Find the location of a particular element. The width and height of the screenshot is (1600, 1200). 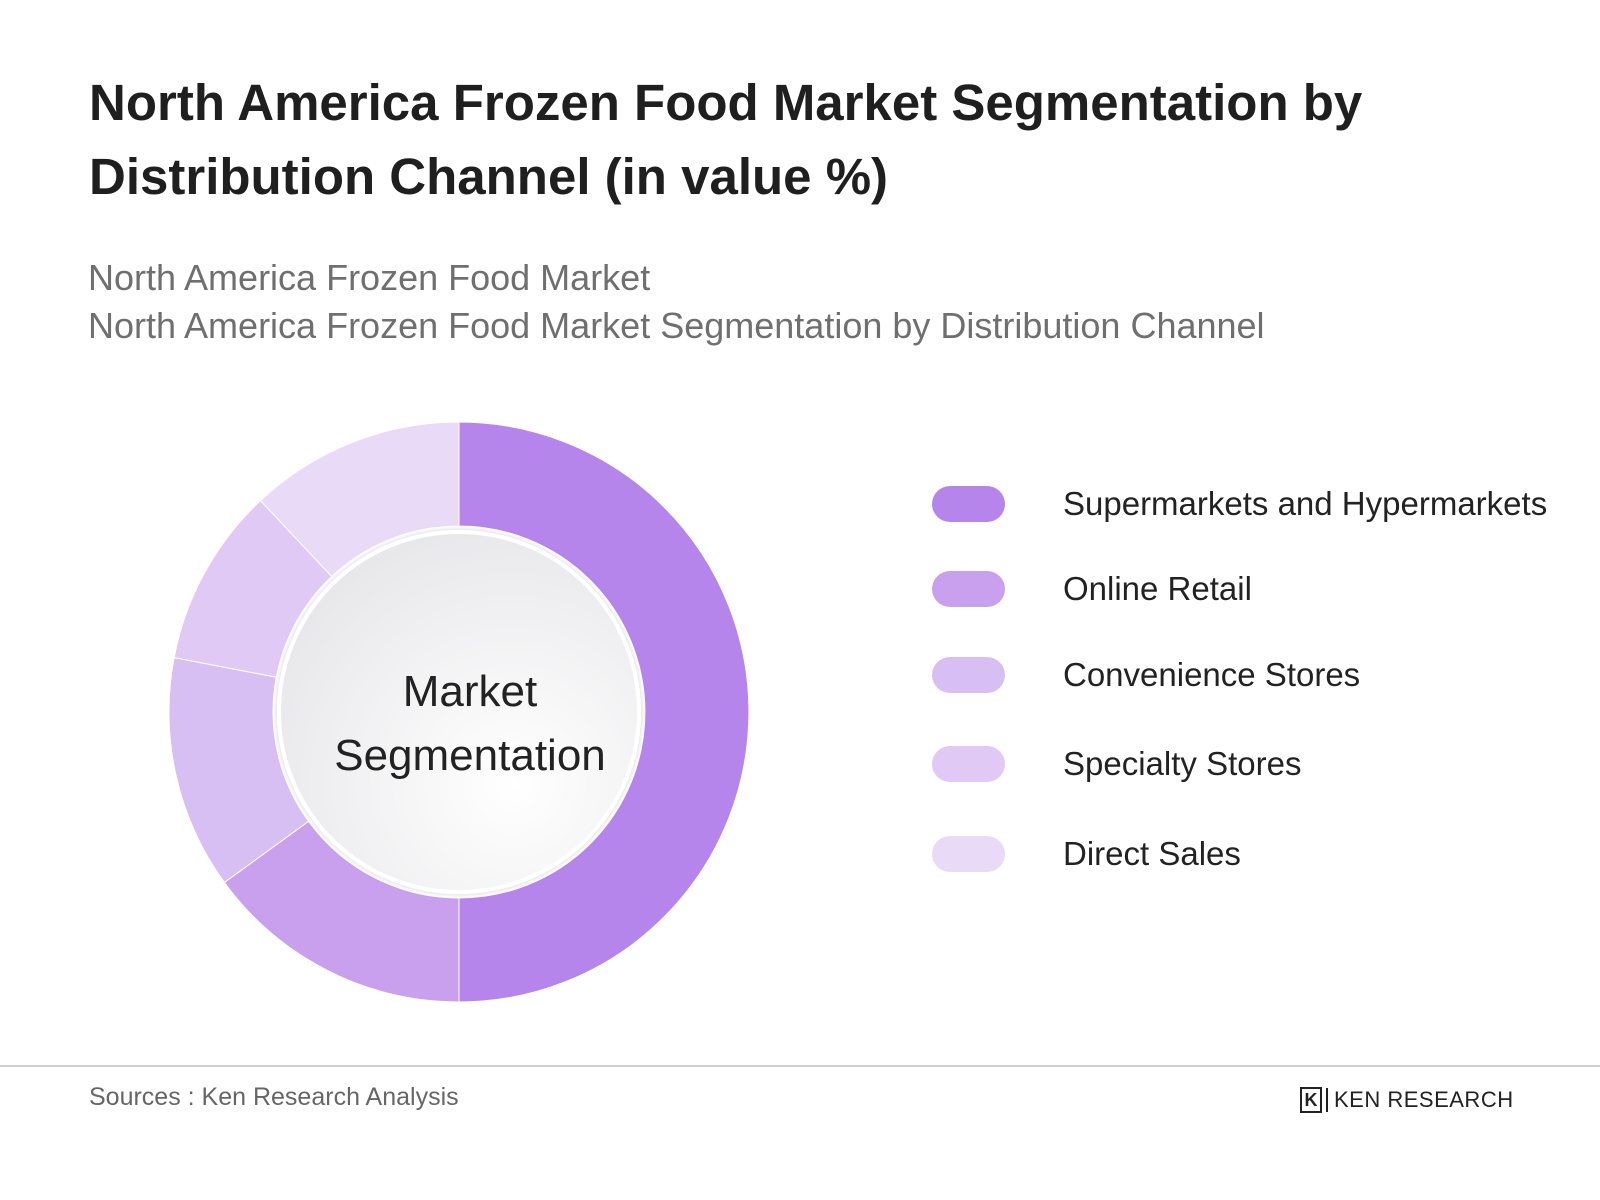

legend-label: Direct Sales is located at coordinates (1152, 853).